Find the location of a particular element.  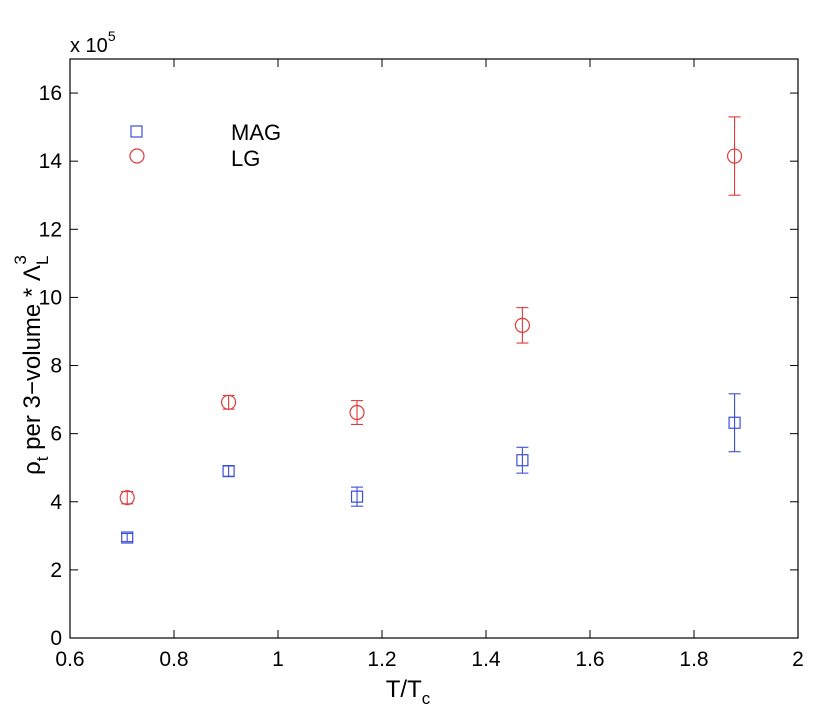

x-axis-title-main: T/T is located at coordinates (404, 689).